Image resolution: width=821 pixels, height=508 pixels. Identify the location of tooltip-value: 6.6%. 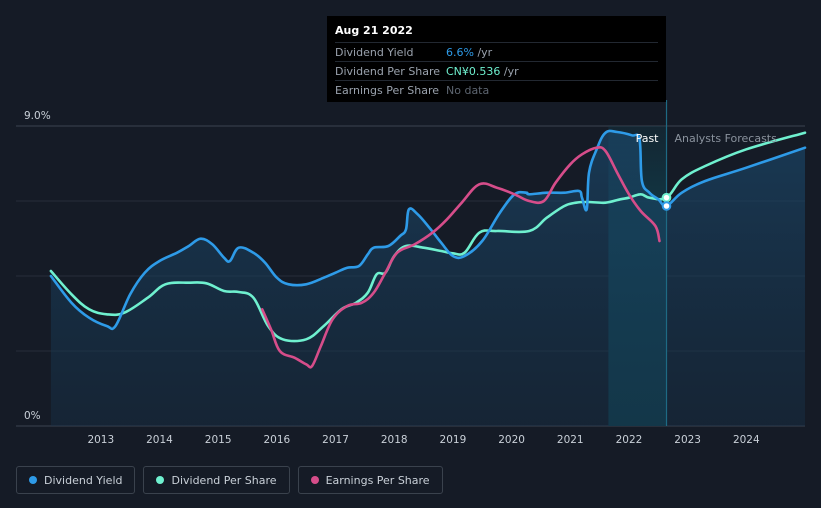
(460, 52).